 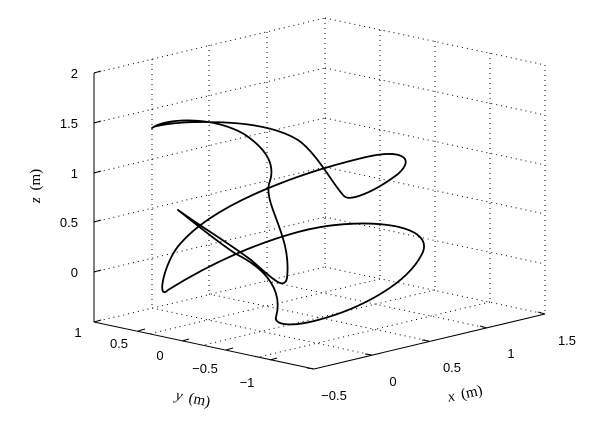 I want to click on x-axis-line, so click(x=429, y=341).